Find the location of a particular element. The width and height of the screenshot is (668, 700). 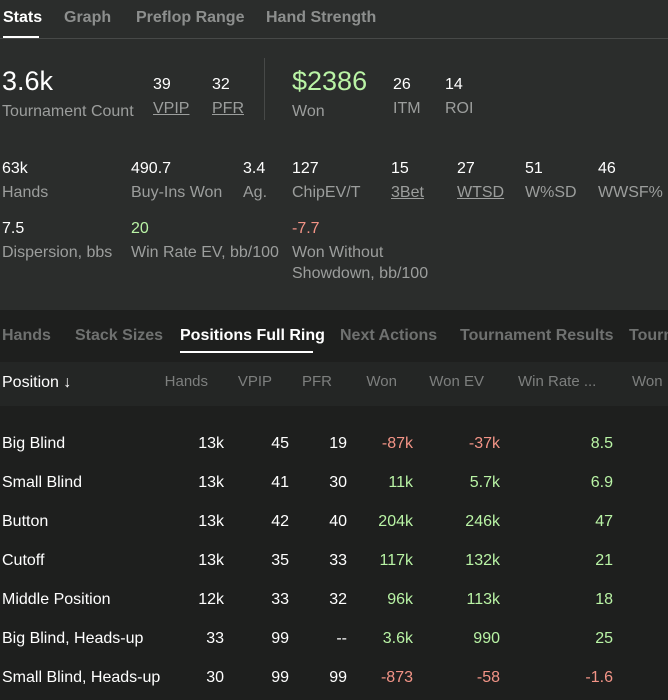

wtsd-link: WTSD is located at coordinates (481, 192).